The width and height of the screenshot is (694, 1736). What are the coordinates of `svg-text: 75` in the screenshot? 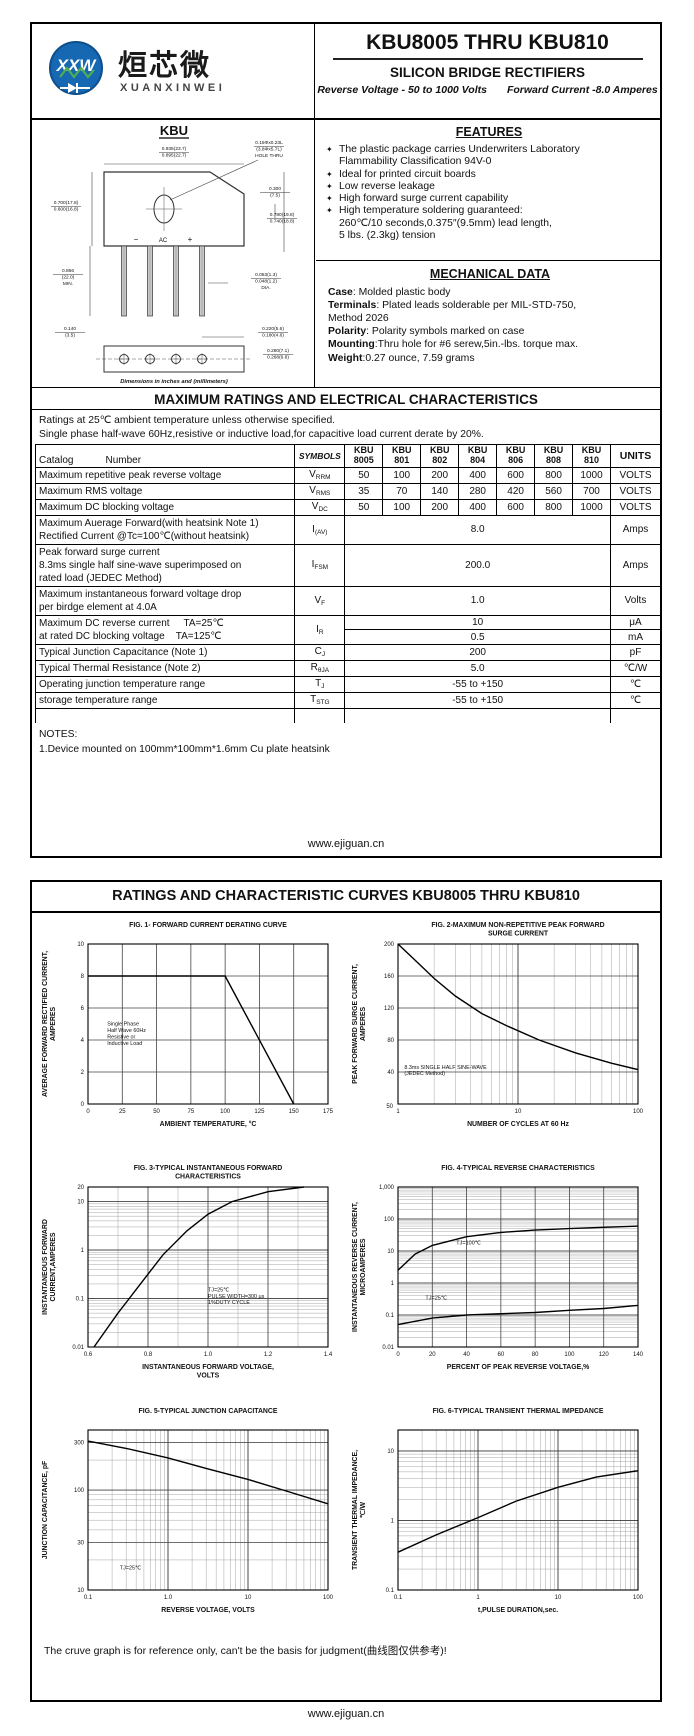 It's located at (191, 1112).